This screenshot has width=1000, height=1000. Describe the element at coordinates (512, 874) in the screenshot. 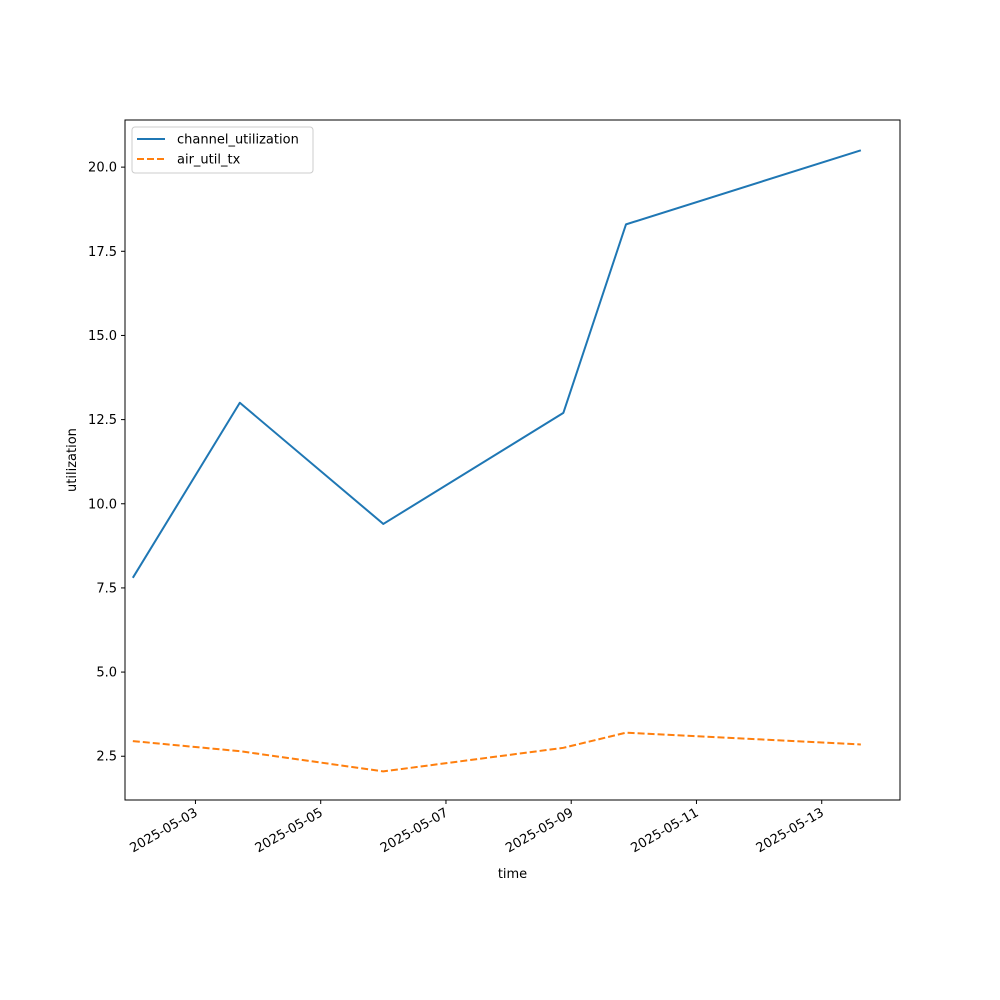

I see `x-axis-label: time` at that location.